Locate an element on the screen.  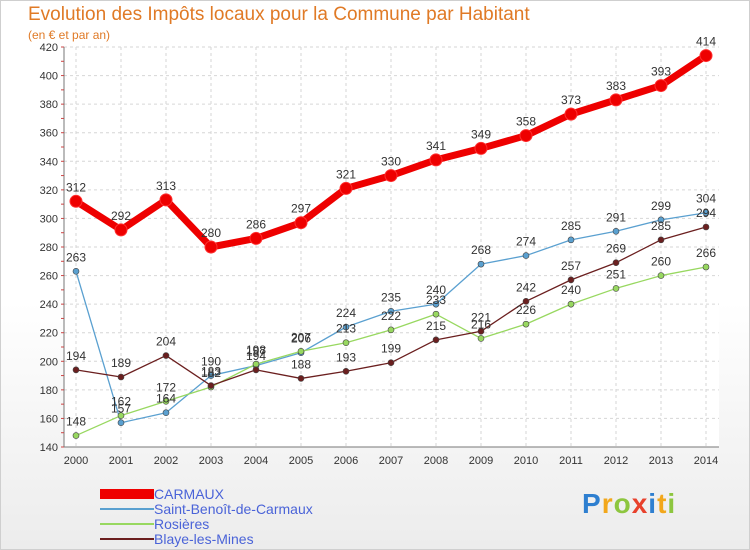
y-tick-label: 260 is located at coordinates (49, 277).